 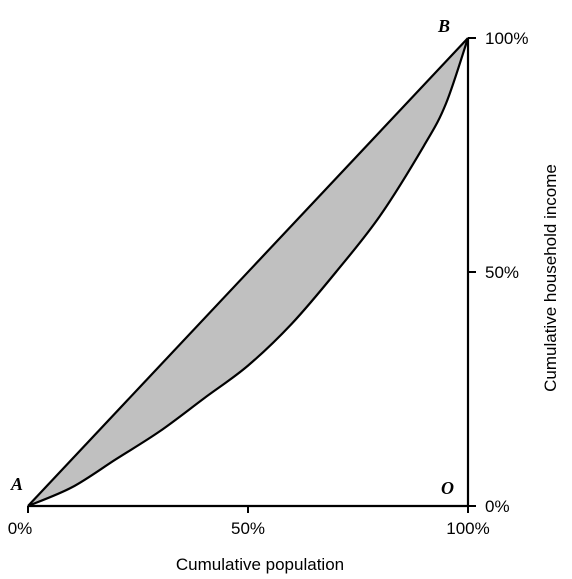 I want to click on x-tick-label: 100%, so click(x=467, y=528).